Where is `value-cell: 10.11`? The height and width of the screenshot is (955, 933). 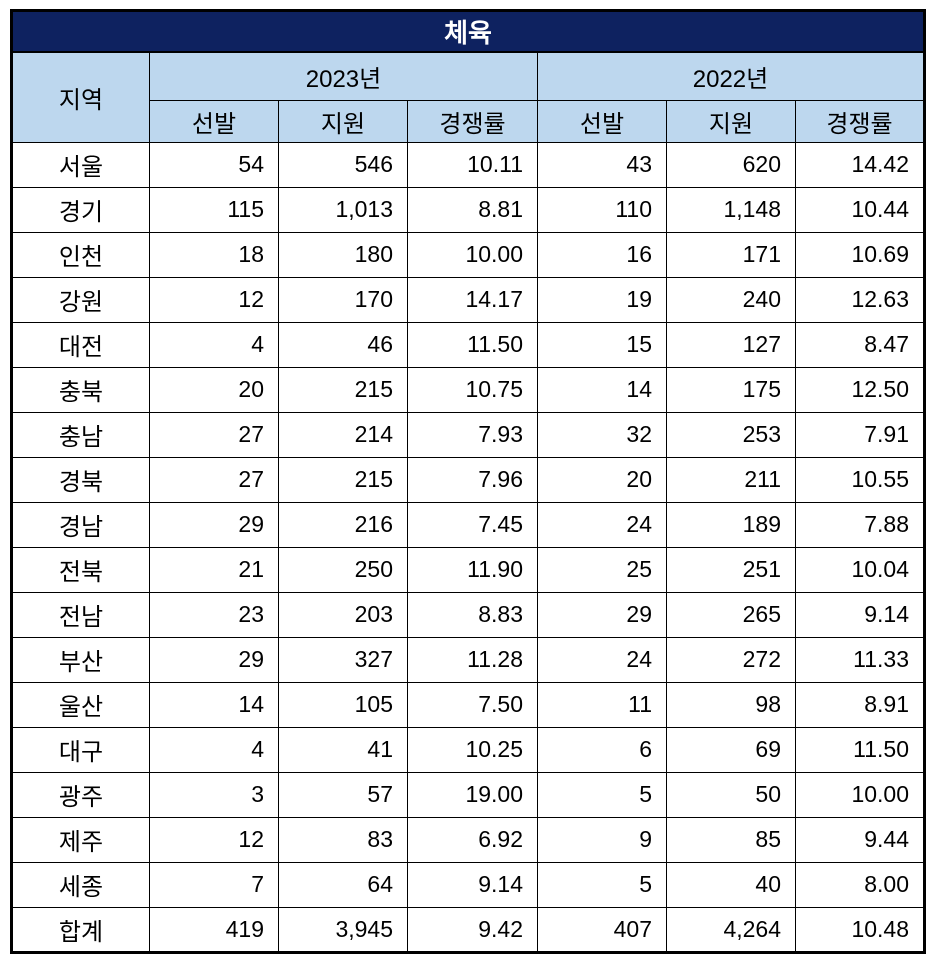
value-cell: 10.11 is located at coordinates (472, 164).